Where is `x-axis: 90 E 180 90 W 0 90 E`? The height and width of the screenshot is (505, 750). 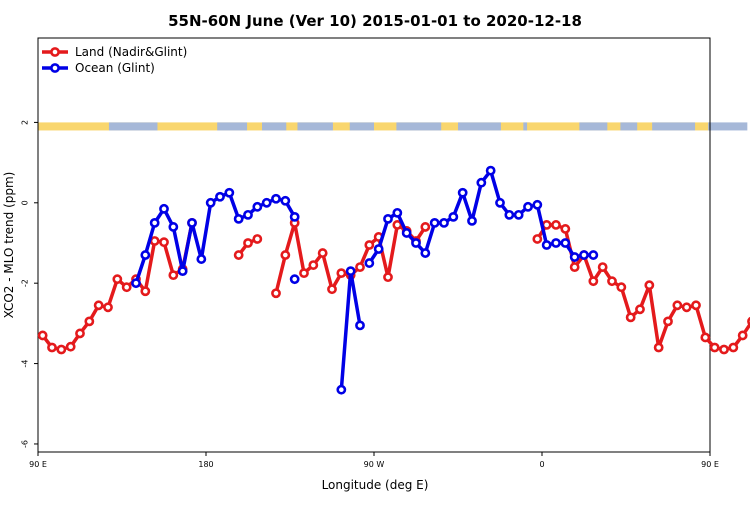
x-axis: 90 E 180 90 W 0 90 E is located at coordinates (374, 460).